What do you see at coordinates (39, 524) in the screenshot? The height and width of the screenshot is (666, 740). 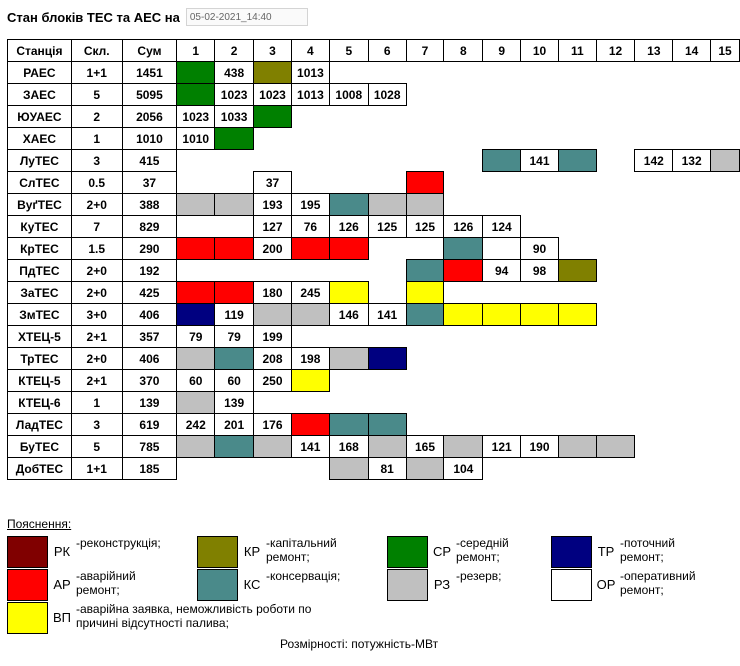 I see `legend-title: Пояснення:` at bounding box center [39, 524].